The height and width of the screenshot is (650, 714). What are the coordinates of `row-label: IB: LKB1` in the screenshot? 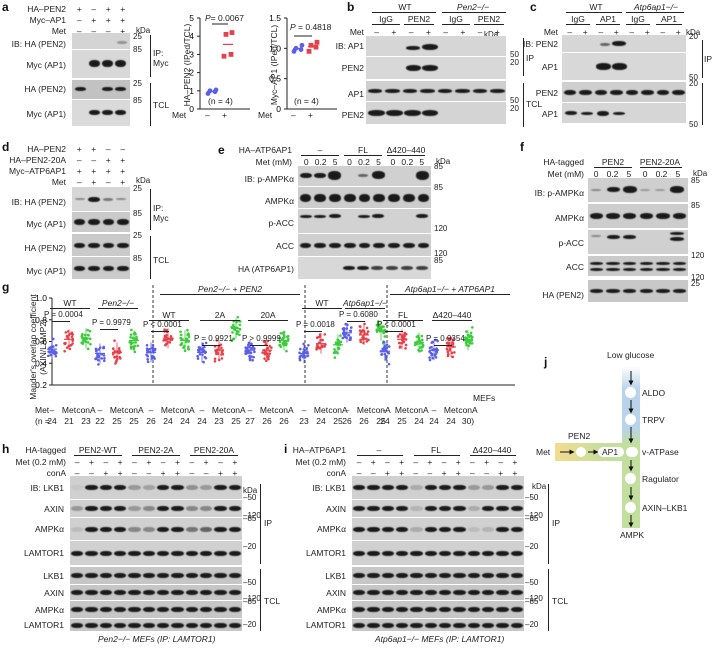 It's located at (47, 487).